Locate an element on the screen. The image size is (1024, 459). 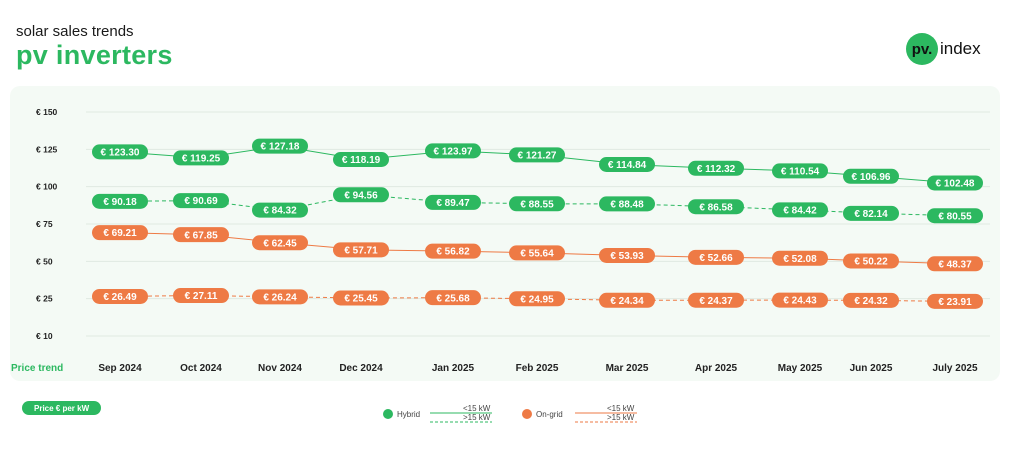
data-point: € 90.18 is located at coordinates (120, 201).